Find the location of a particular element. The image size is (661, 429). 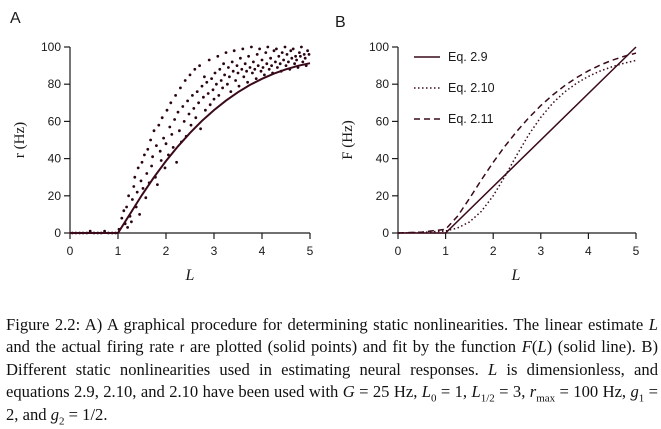

caption-text: and the actual firing rate is located at coordinates (93, 347).